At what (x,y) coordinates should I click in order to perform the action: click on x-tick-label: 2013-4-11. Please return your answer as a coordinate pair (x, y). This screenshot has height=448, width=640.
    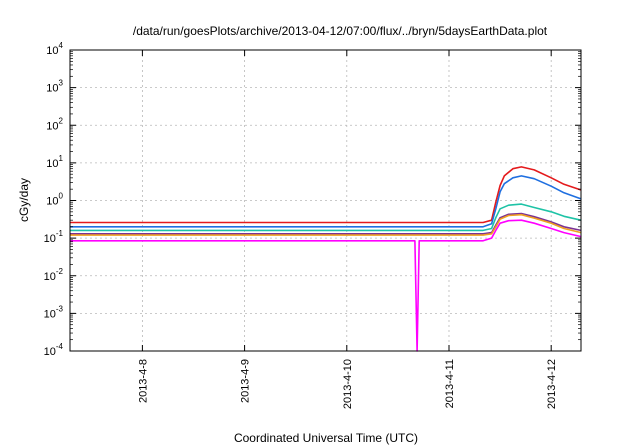
    Looking at the image, I should click on (450, 383).